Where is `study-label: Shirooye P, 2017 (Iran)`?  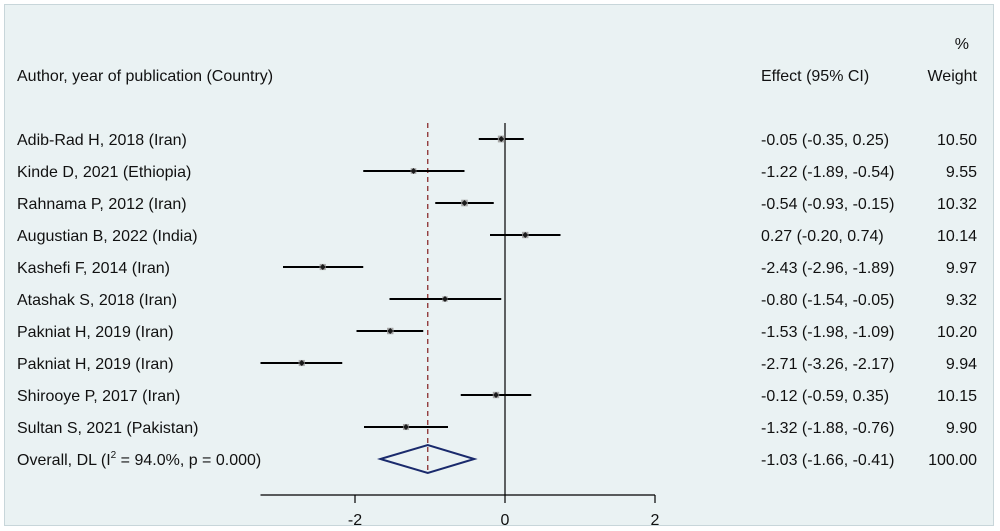 study-label: Shirooye P, 2017 (Iran) is located at coordinates (98, 396).